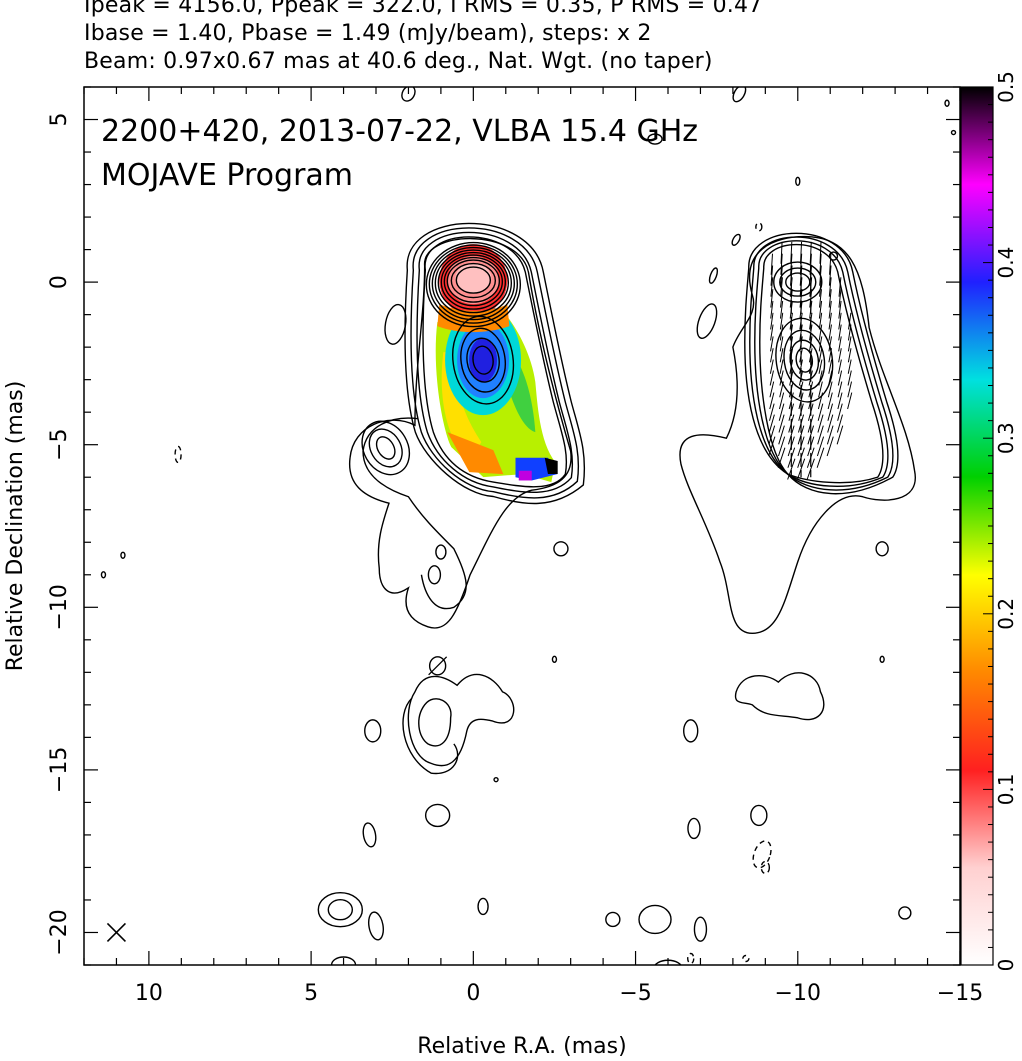 This screenshot has width=1022, height=1061. Describe the element at coordinates (810, 360) in the screenshot. I see `polarization-vectors` at that location.